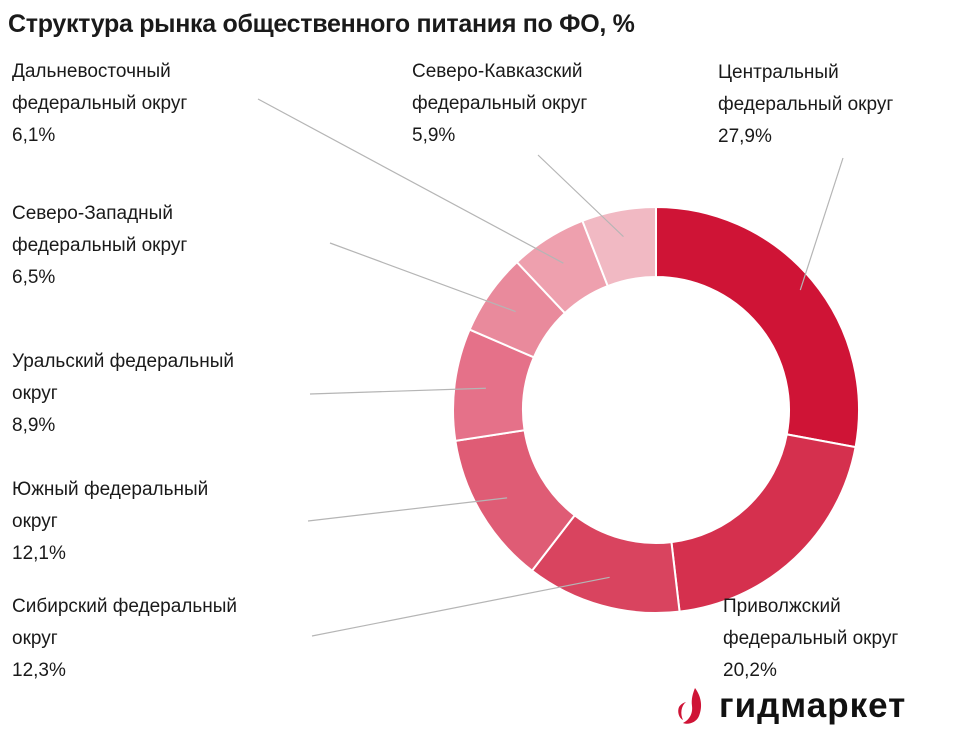 This screenshot has height=730, width=973. I want to click on slice-label: Центральный федеральный округ 27,9%, so click(805, 105).